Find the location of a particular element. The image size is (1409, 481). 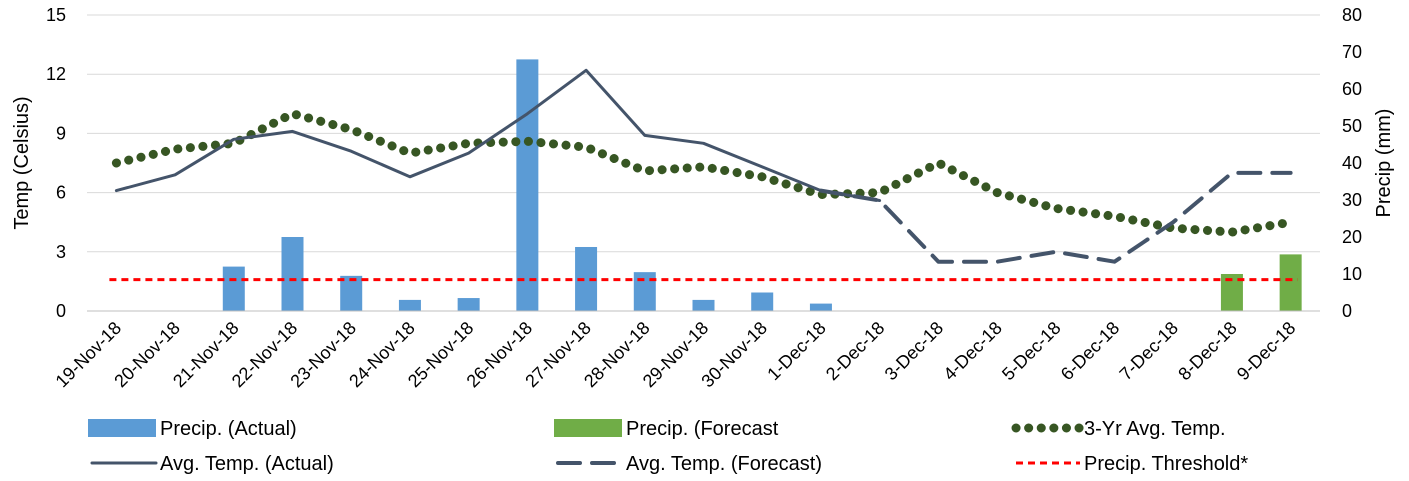

y2-axis-title: Precip (mm) is located at coordinates (1384, 163).